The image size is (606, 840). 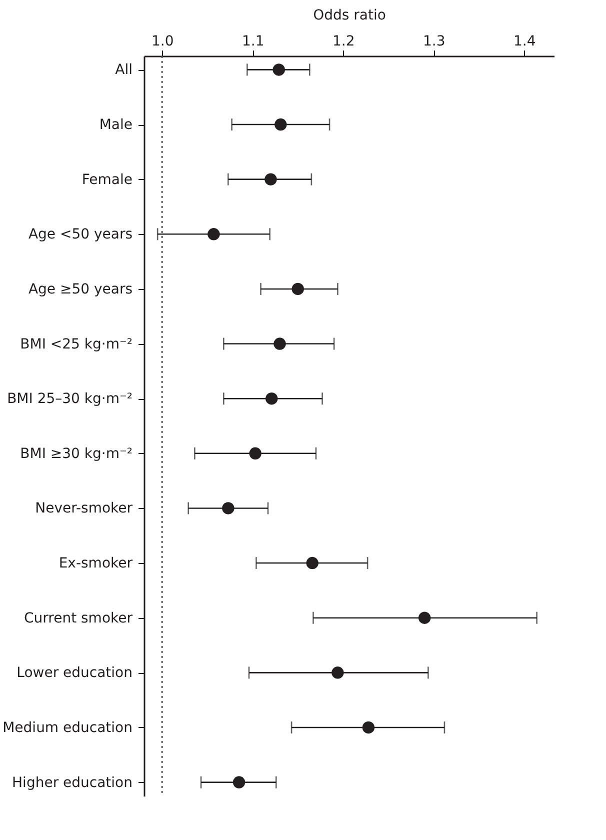 What do you see at coordinates (76, 344) in the screenshot?
I see `y-tick-label: BMI <25 kg·m⁻²` at bounding box center [76, 344].